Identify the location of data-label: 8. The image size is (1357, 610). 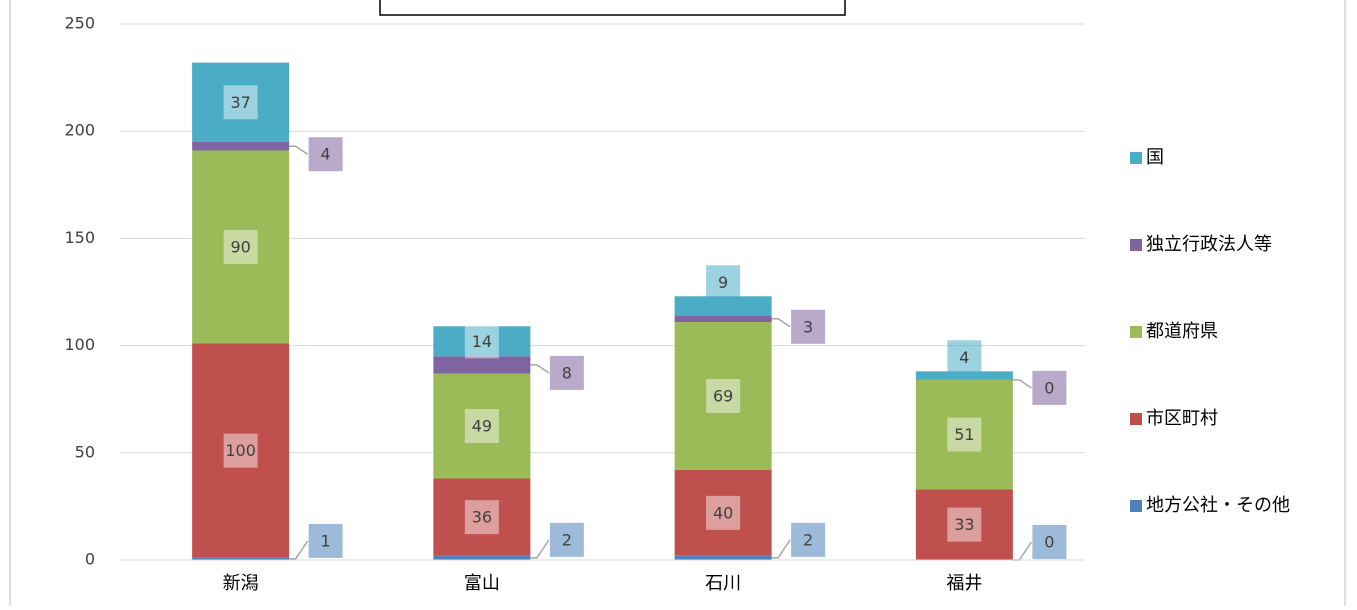
(567, 372).